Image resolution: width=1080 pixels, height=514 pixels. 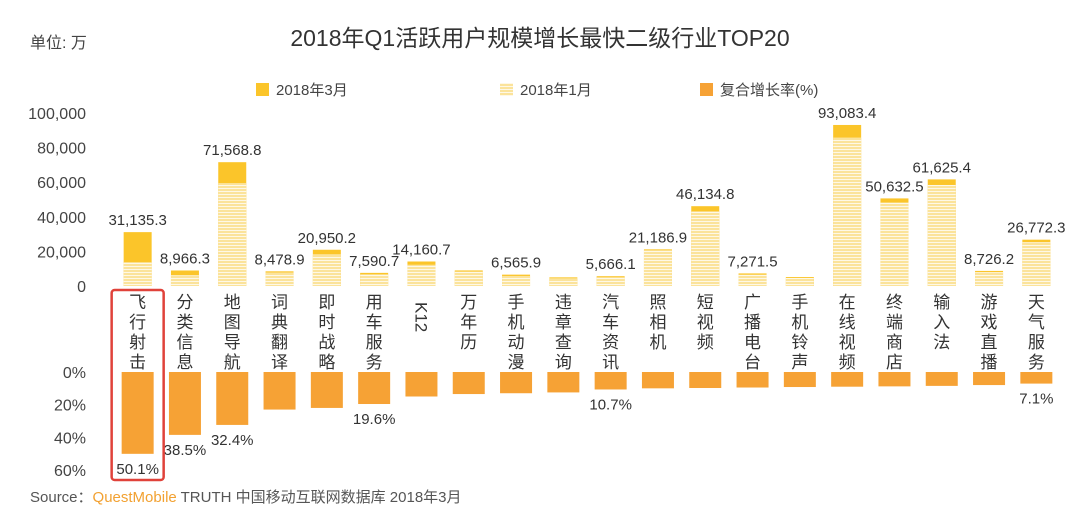 I want to click on category-label: 词典翻译, so click(x=279, y=332).